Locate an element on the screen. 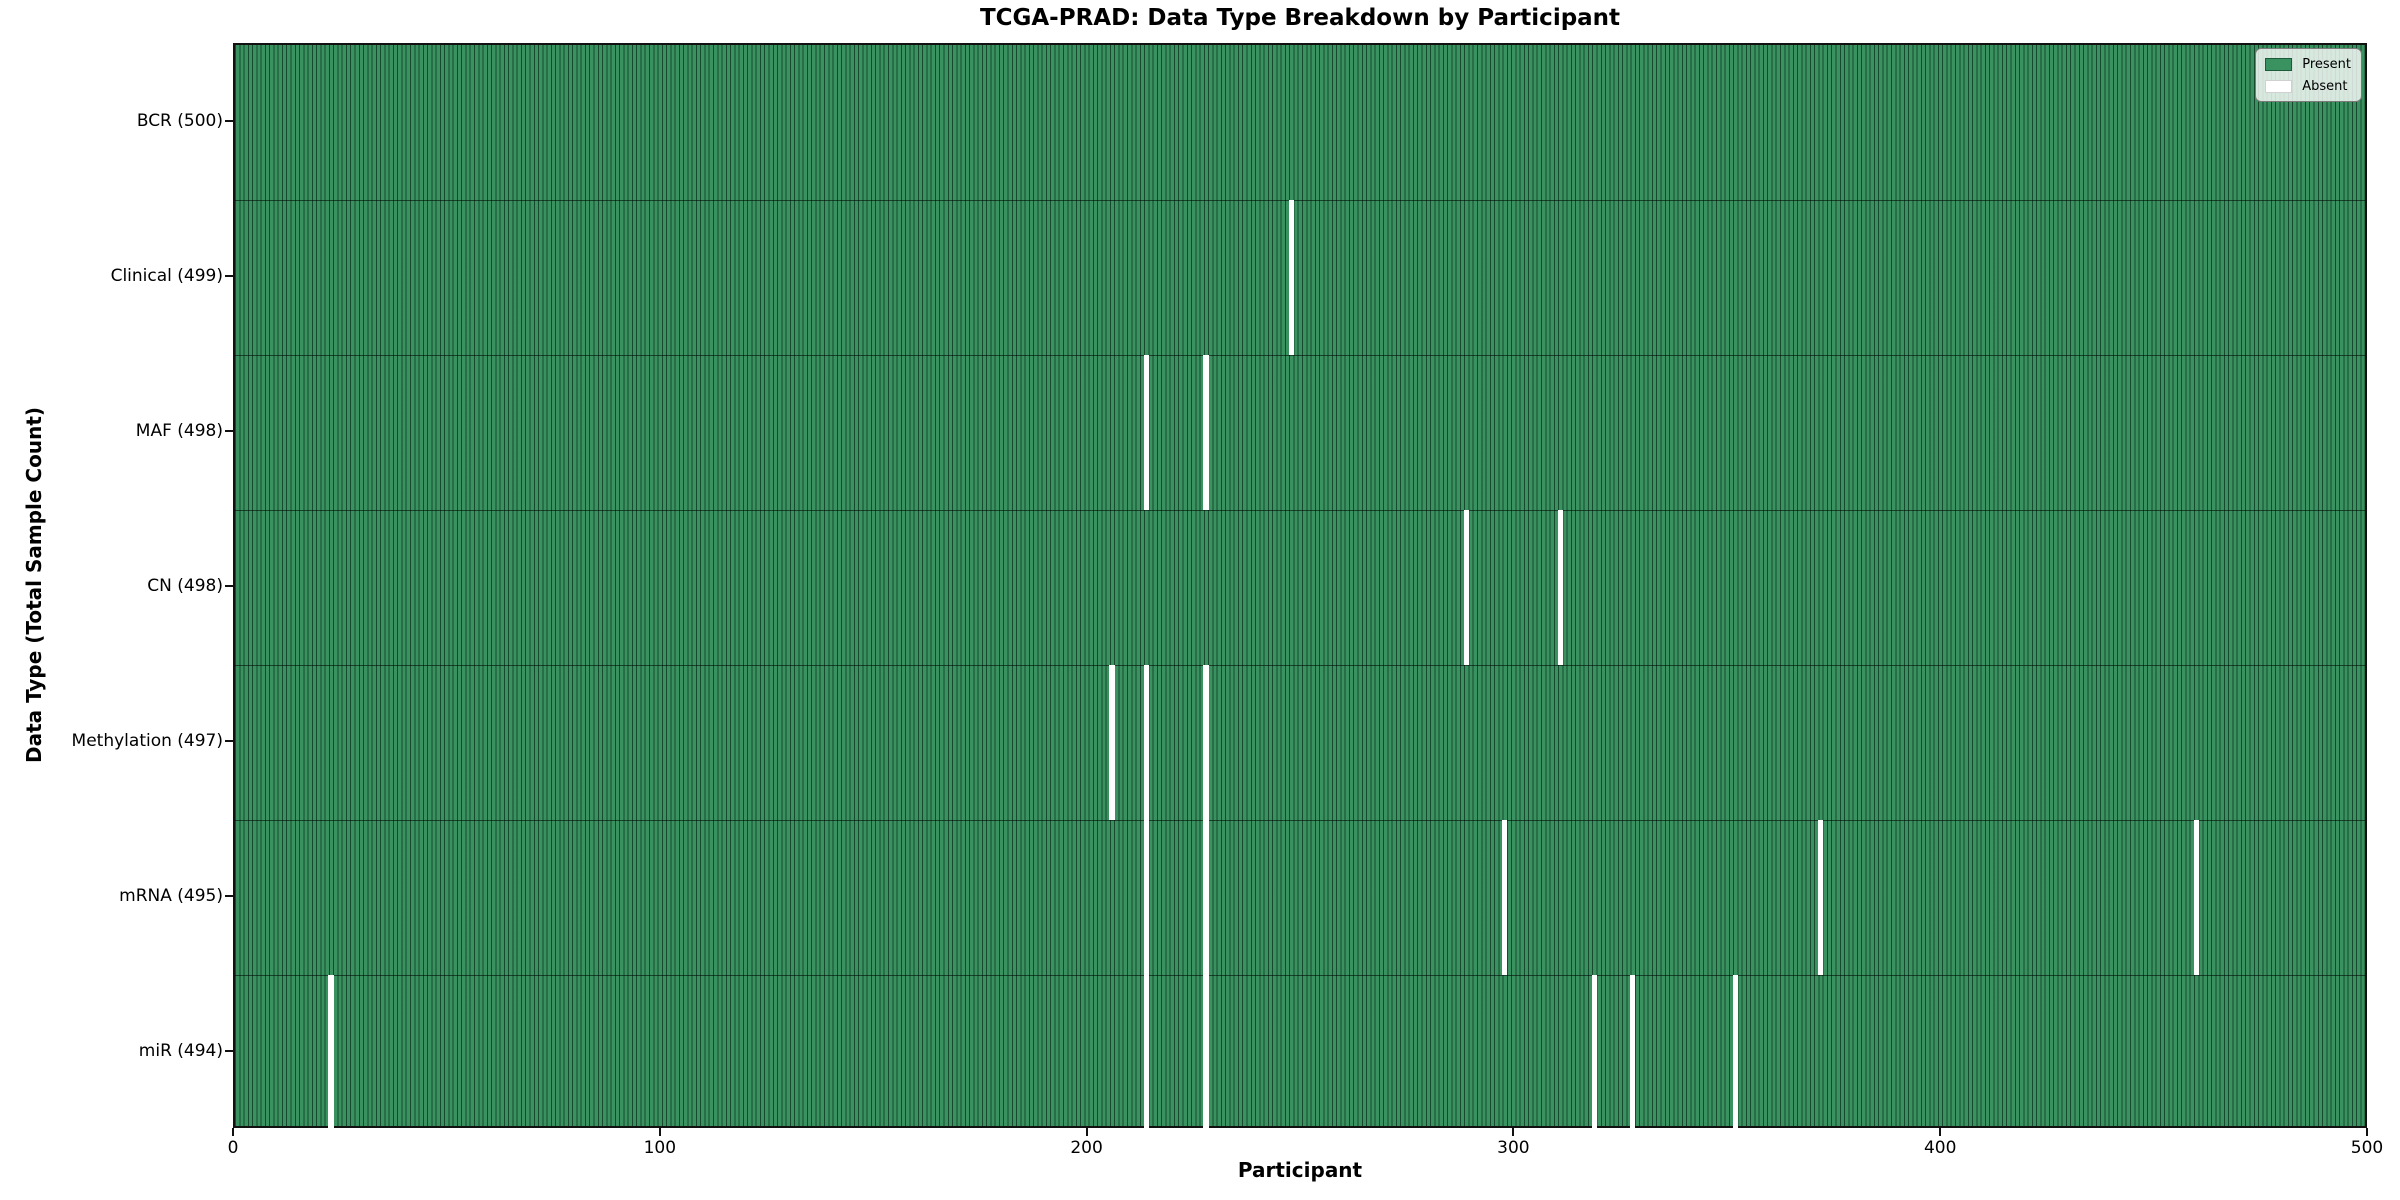  legend-item-absent: Absent is located at coordinates (2308, 86).